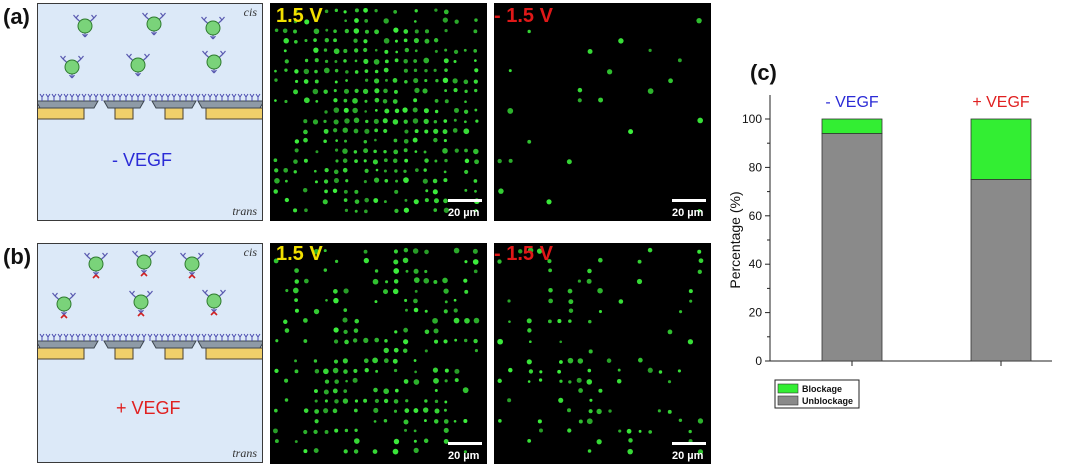 The image size is (1080, 467). What do you see at coordinates (378, 353) in the screenshot?
I see `micrograph-b-positive: 1.5 V 20 µm` at bounding box center [378, 353].